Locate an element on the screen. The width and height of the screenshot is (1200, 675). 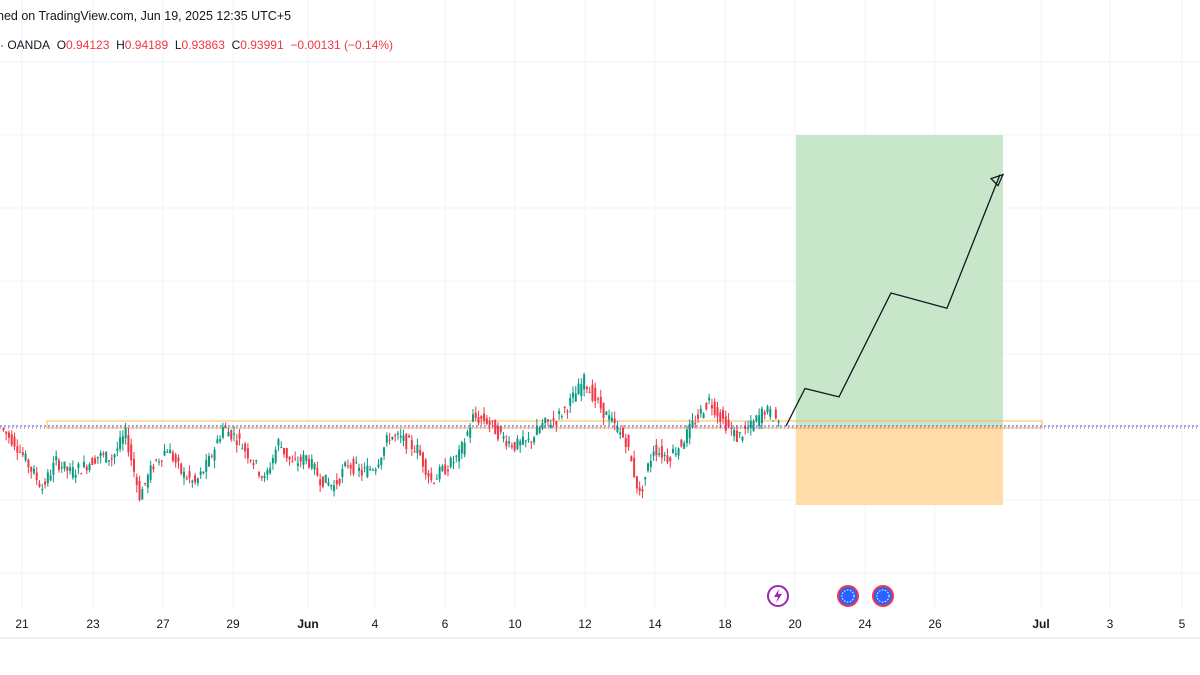
time-tick-label: 4 is located at coordinates (375, 624).